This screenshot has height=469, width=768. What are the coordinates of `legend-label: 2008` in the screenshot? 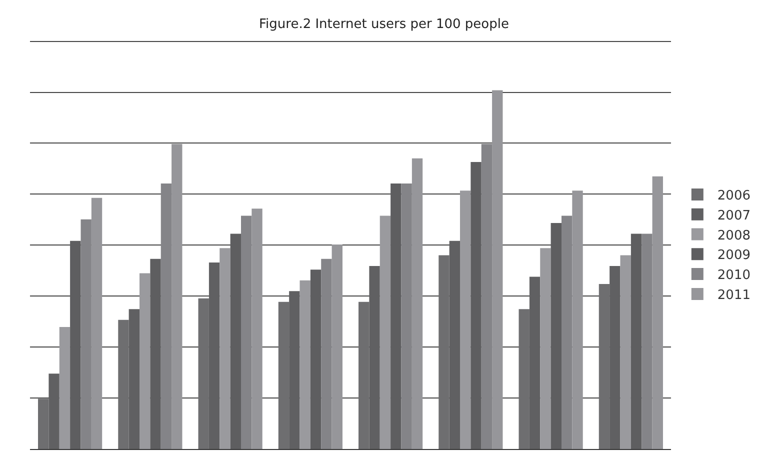 It's located at (734, 236).